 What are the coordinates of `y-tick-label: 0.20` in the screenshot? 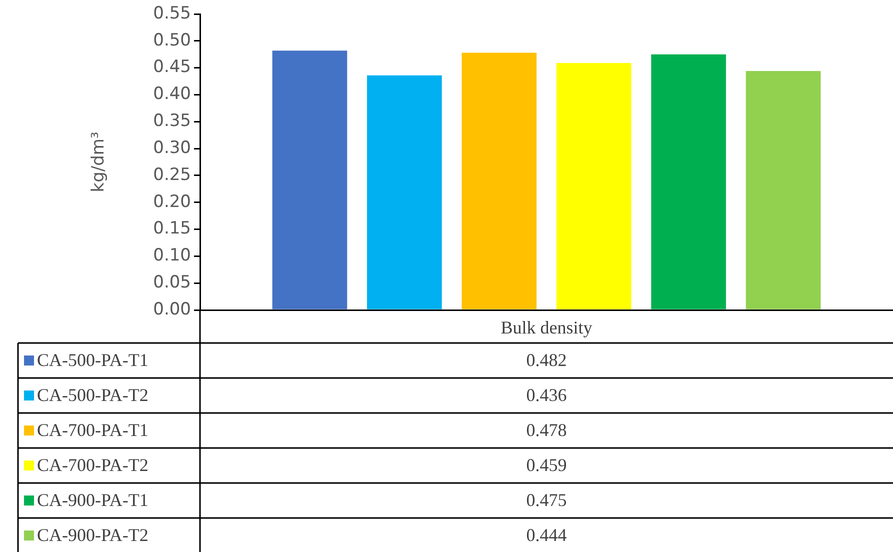 It's located at (172, 202).